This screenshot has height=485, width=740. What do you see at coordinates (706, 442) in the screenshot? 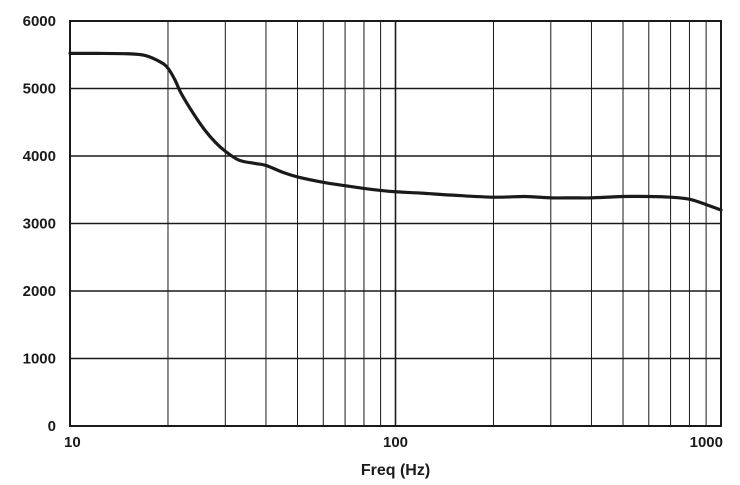
I see `x-tick-label: 1000` at bounding box center [706, 442].